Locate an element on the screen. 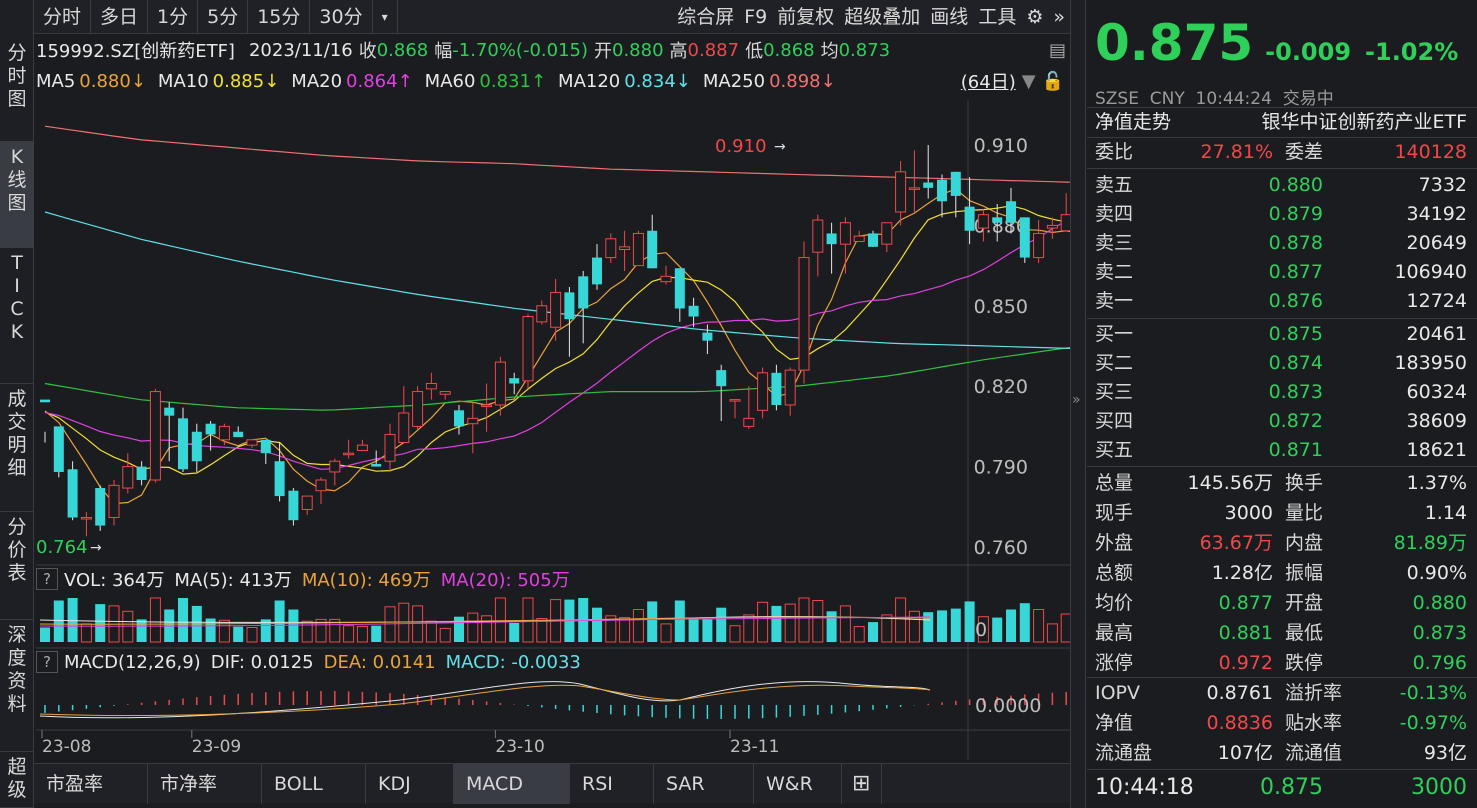  indicator-tab-RSI: RSI is located at coordinates (612, 784).